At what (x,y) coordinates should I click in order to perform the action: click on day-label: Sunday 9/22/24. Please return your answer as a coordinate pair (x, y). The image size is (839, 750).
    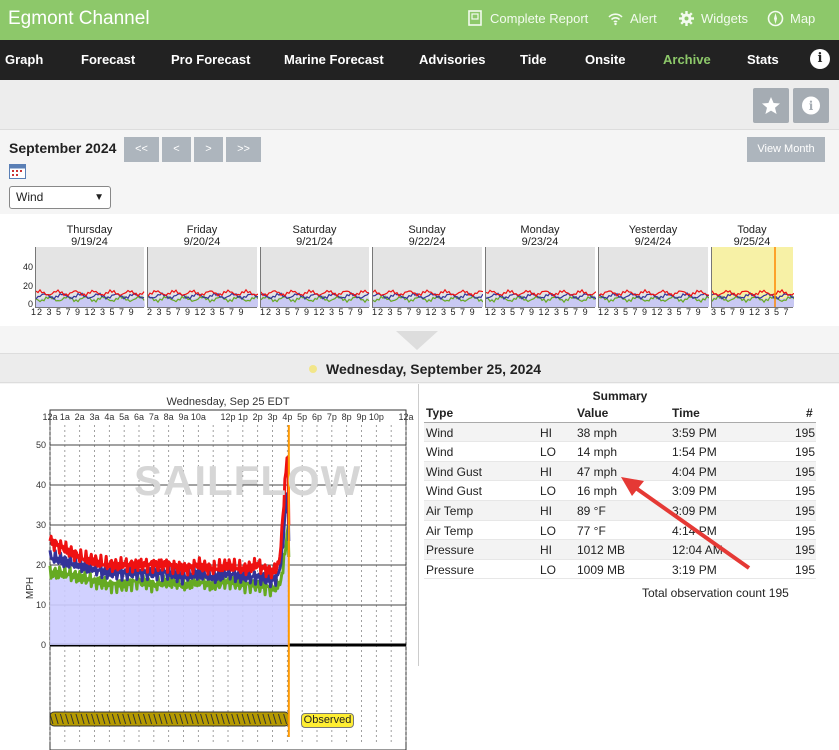
    Looking at the image, I should click on (427, 236).